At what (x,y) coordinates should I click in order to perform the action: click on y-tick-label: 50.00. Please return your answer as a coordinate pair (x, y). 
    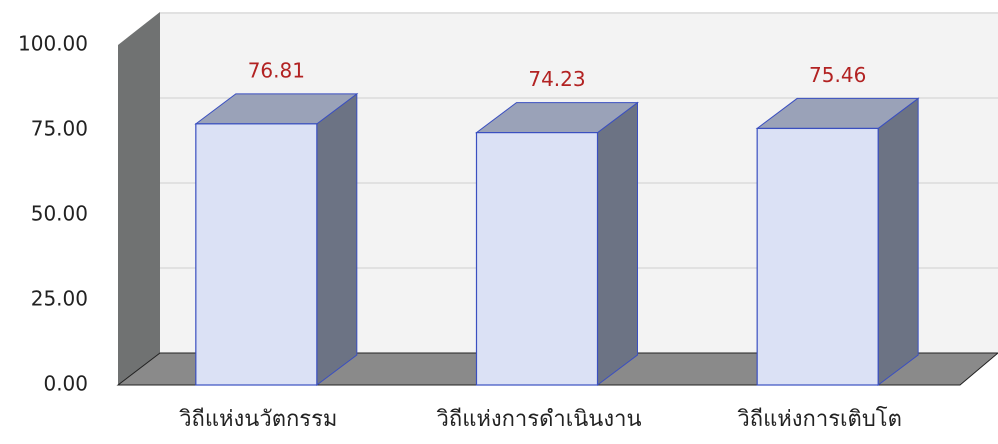
    Looking at the image, I should click on (59, 214).